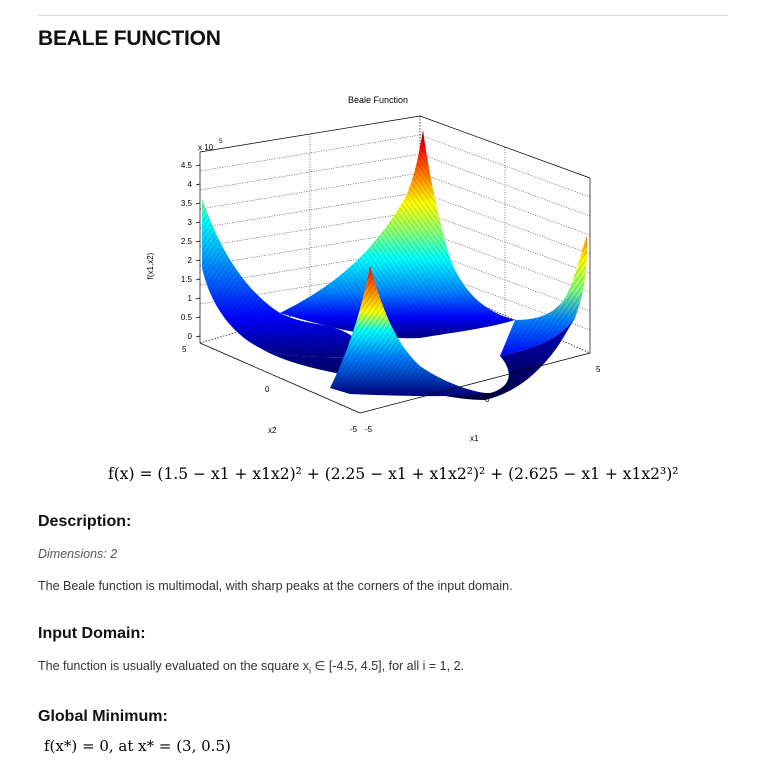 Image resolution: width=780 pixels, height=775 pixels. I want to click on y-tick-label: 0, so click(267, 389).